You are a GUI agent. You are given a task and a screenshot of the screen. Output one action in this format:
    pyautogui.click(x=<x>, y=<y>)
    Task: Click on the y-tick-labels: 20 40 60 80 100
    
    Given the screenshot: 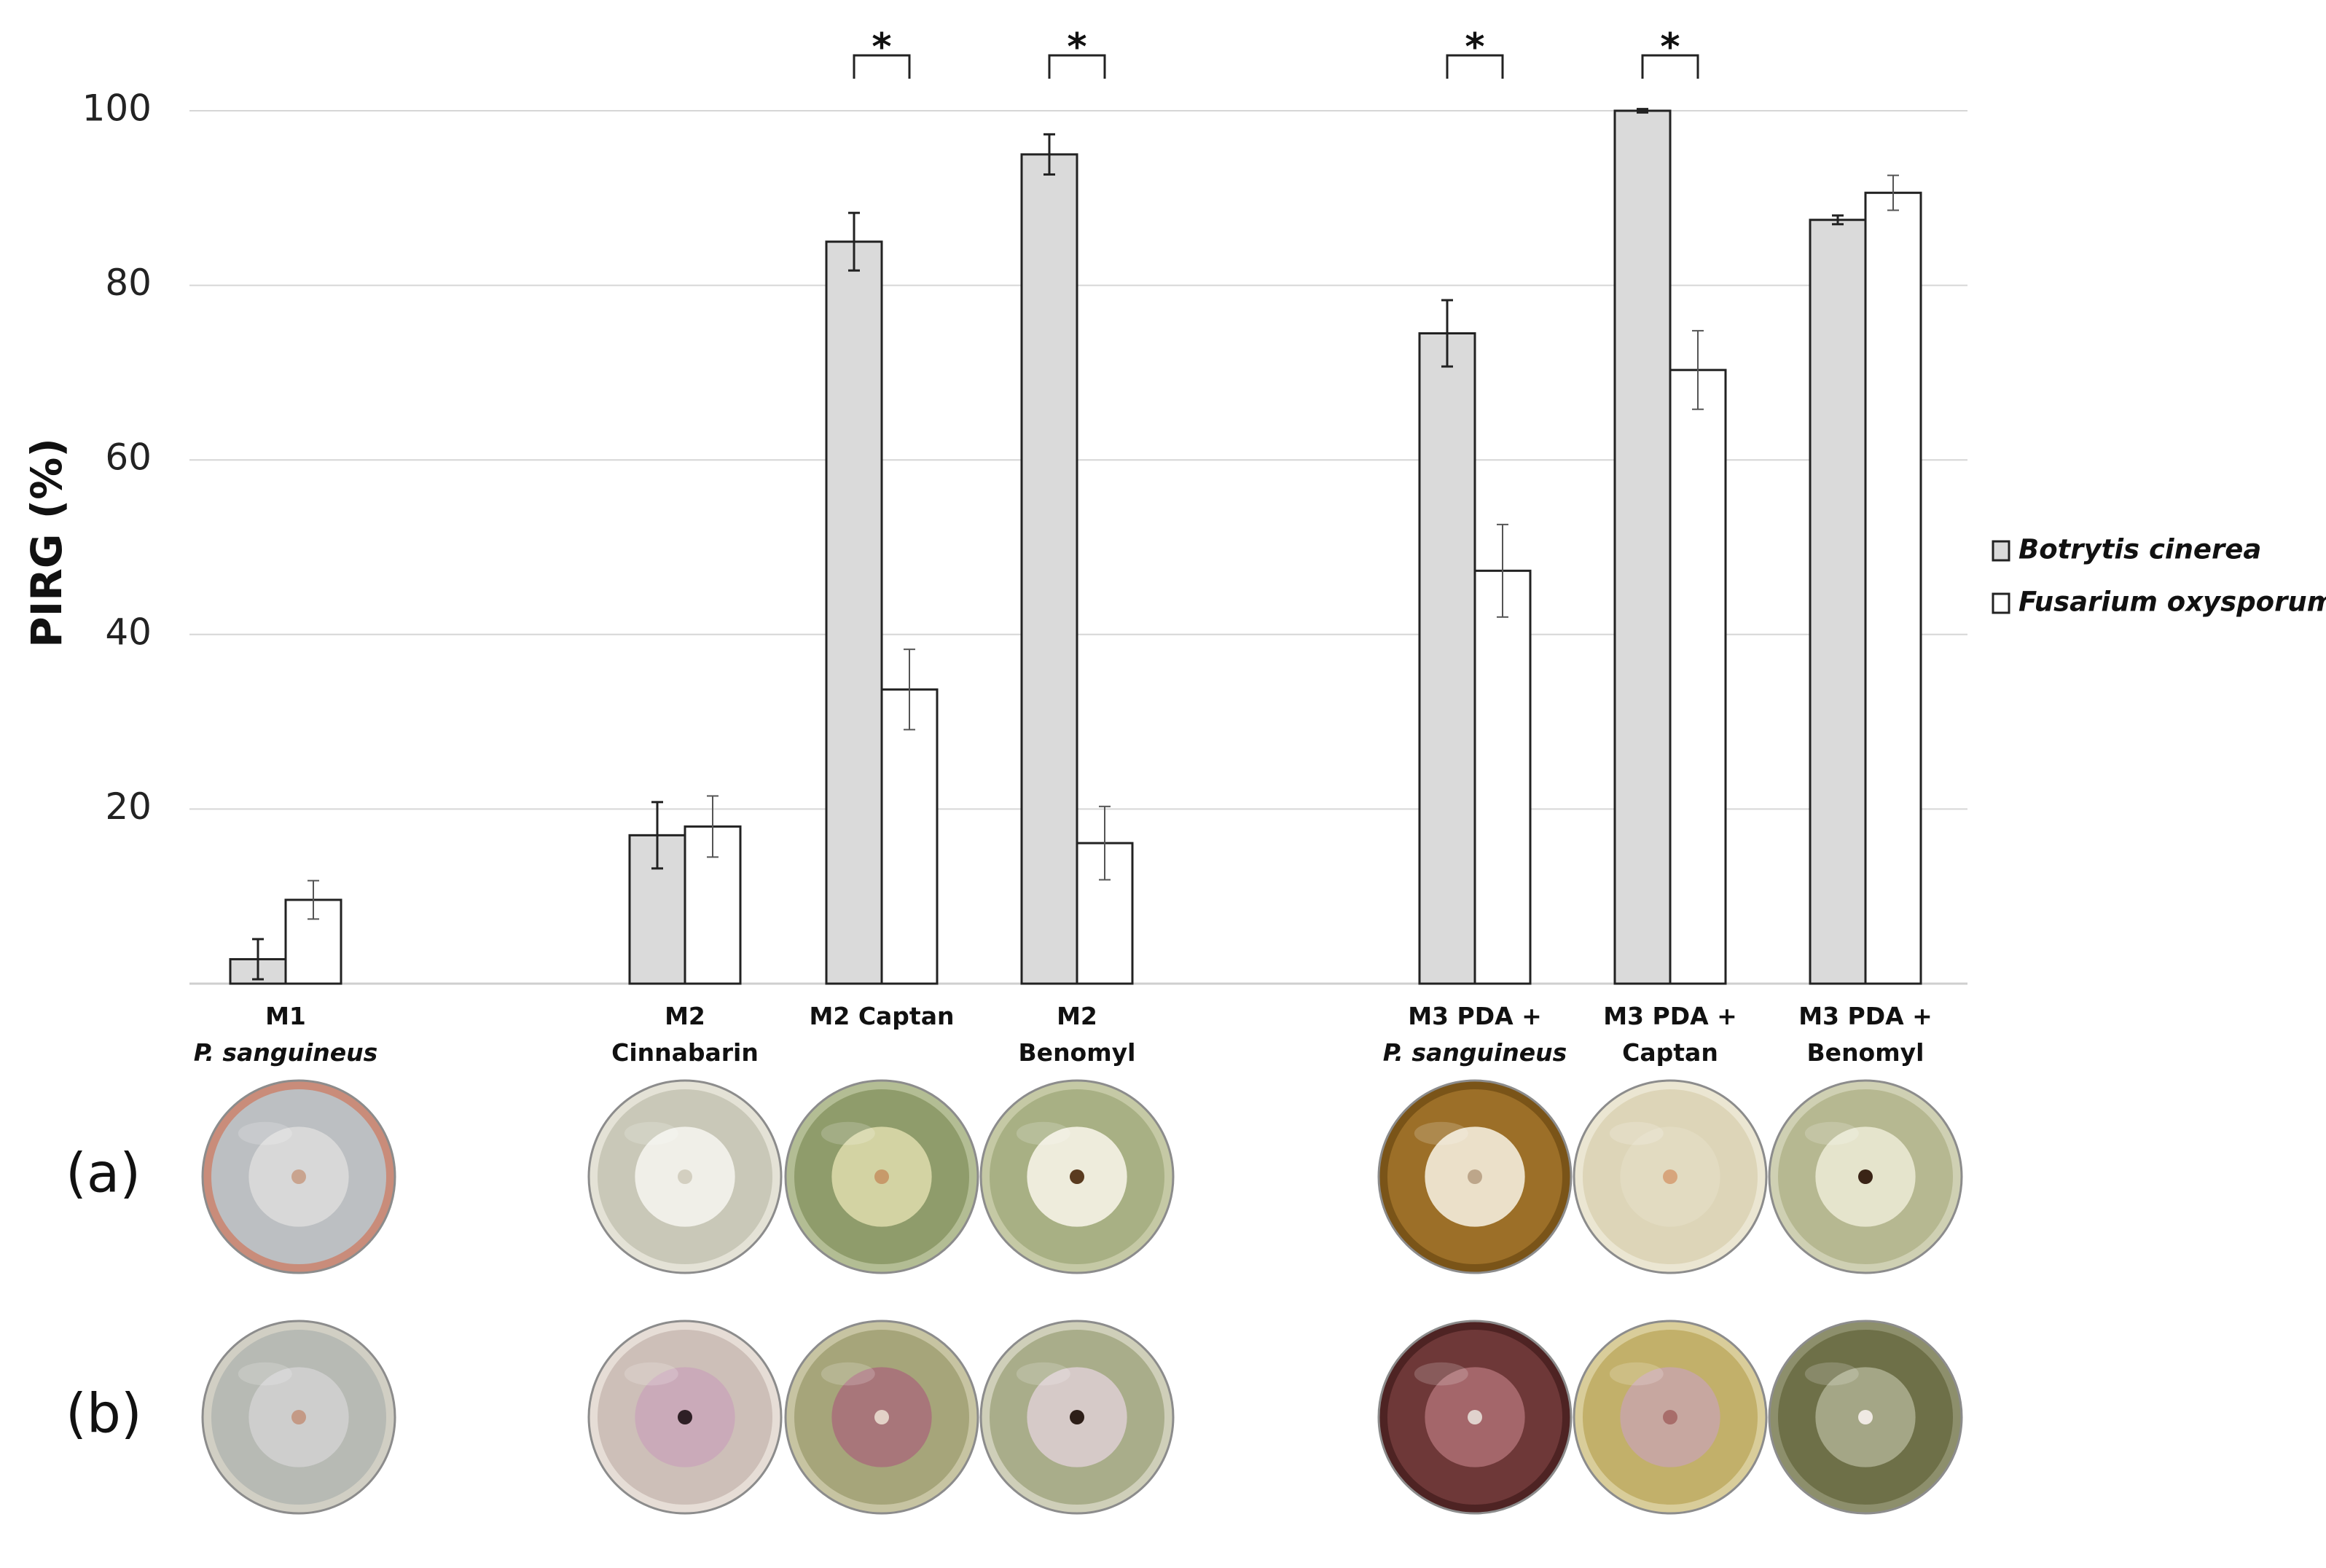 What is the action you would take?
    pyautogui.click(x=117, y=457)
    